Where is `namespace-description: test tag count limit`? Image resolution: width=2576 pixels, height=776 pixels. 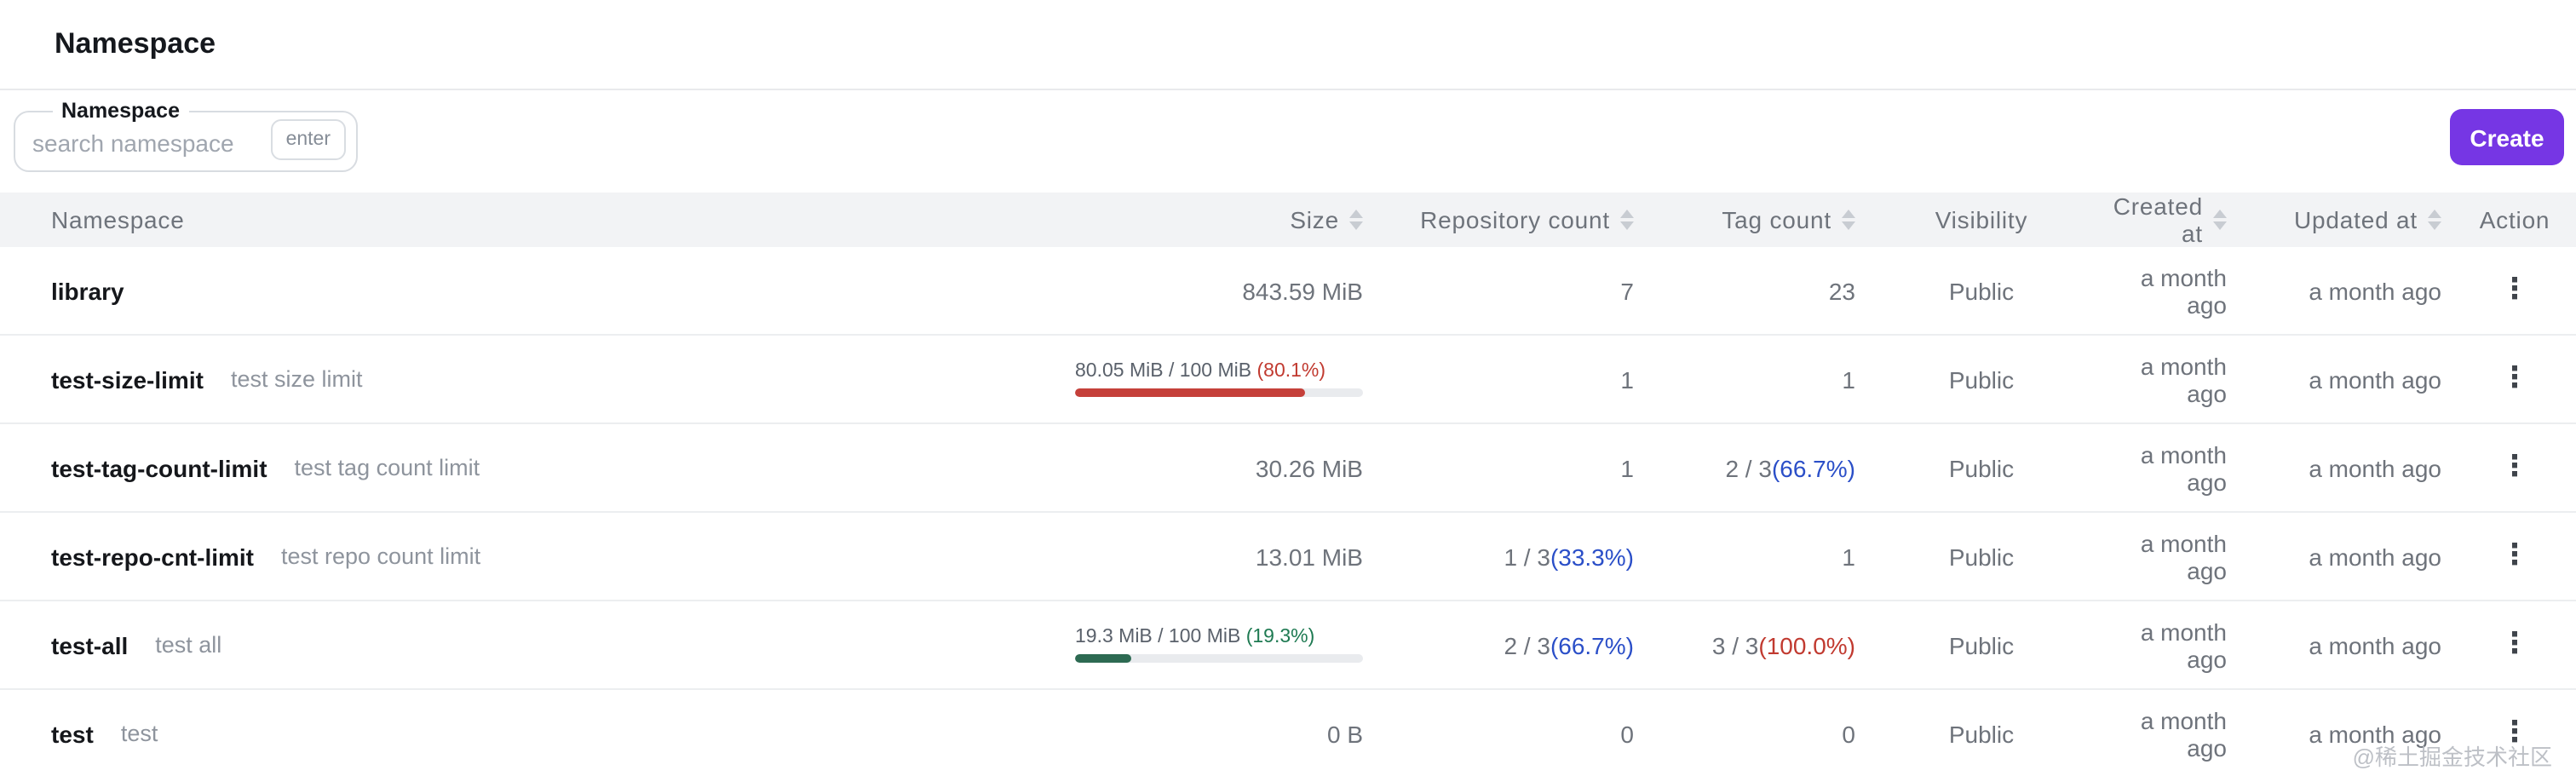
namespace-description: test tag count limit is located at coordinates (387, 467).